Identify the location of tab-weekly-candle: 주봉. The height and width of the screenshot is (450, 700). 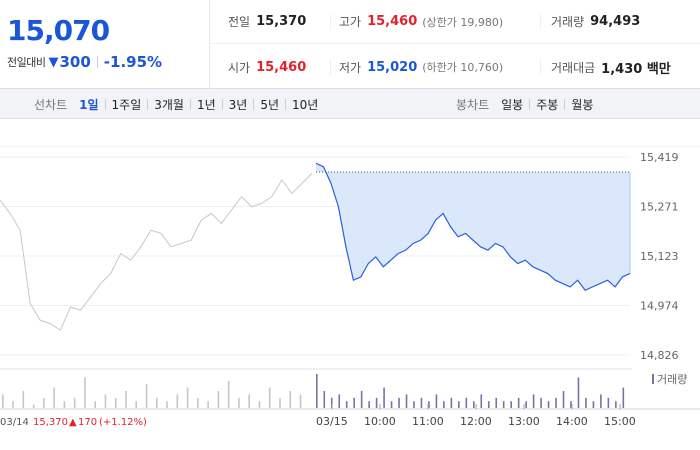
(547, 104).